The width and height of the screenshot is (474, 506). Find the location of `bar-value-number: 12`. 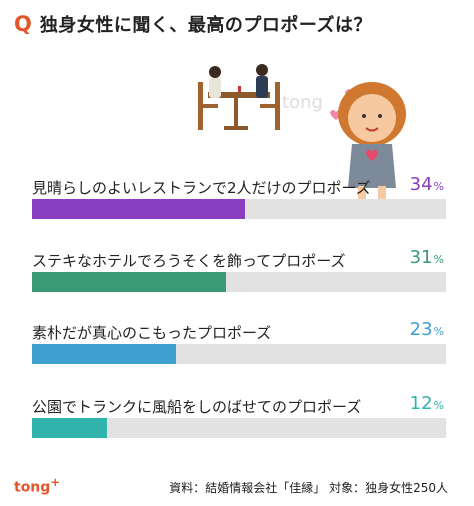

bar-value-number: 12 is located at coordinates (421, 403).